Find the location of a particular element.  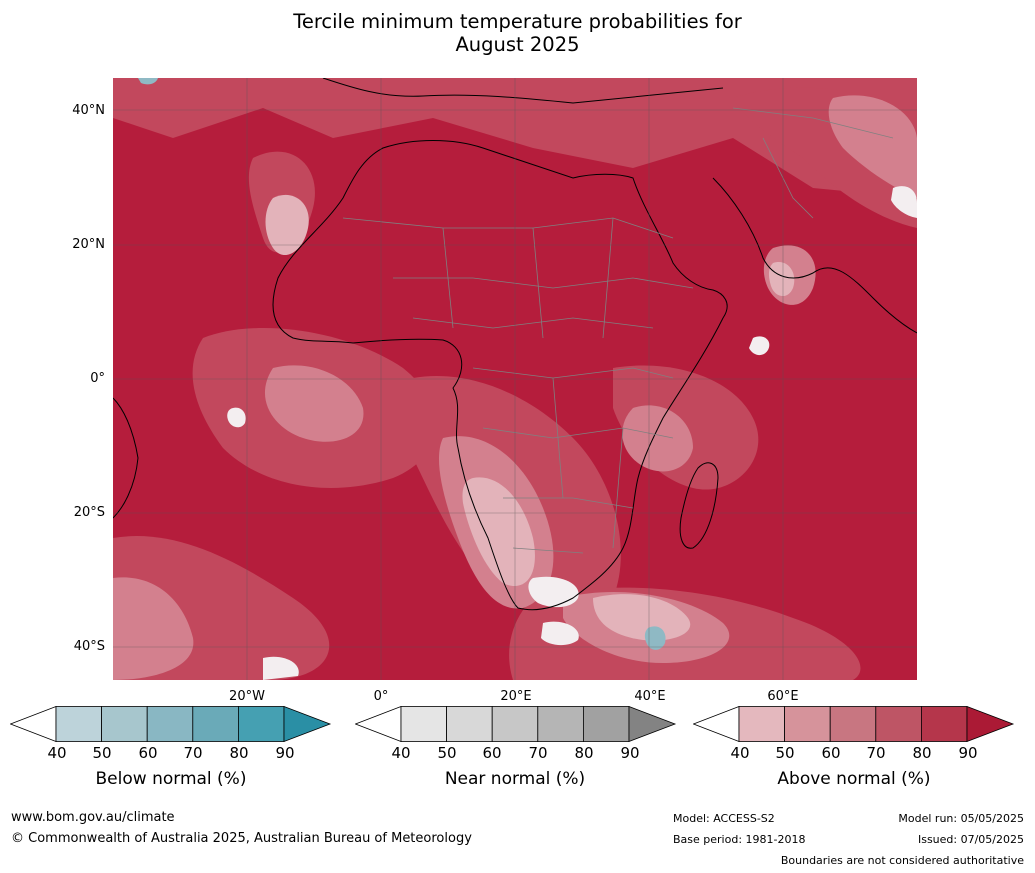

footer-model: Model: ACCESS-S2 is located at coordinates (724, 818).